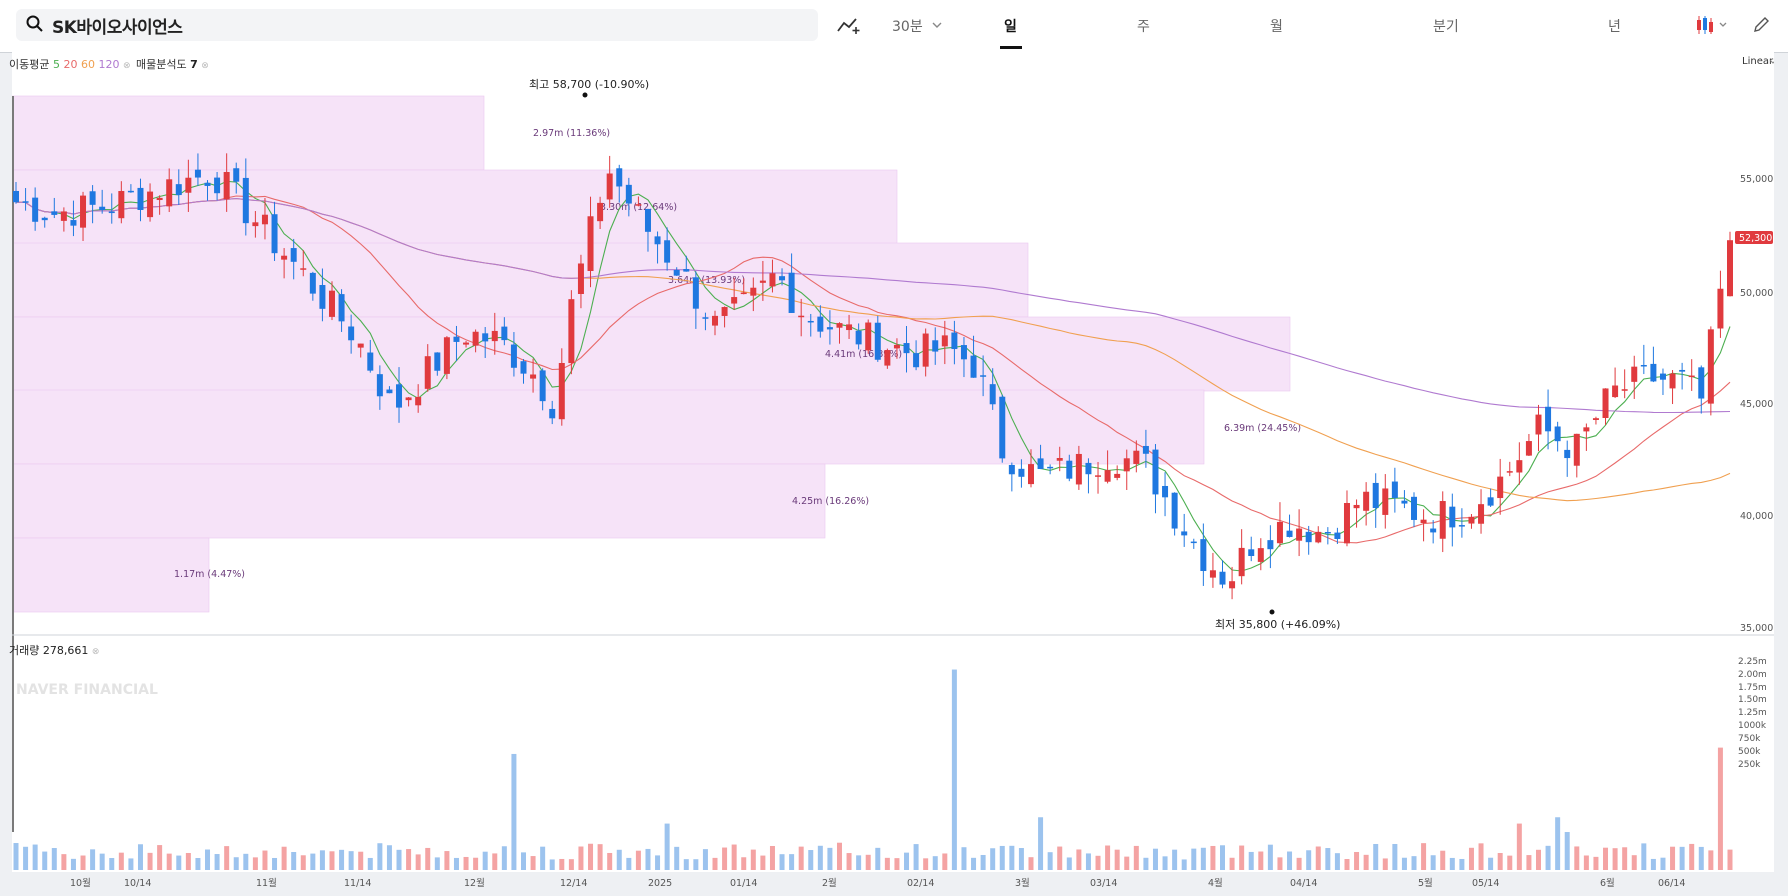 The image size is (1788, 896). Describe the element at coordinates (1022, 883) in the screenshot. I see `date-tick: 3월` at that location.